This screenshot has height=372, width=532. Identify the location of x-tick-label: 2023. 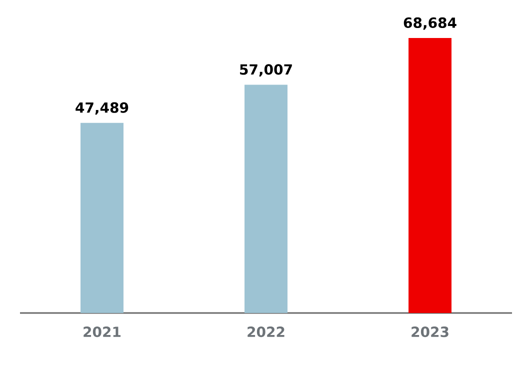
(430, 332).